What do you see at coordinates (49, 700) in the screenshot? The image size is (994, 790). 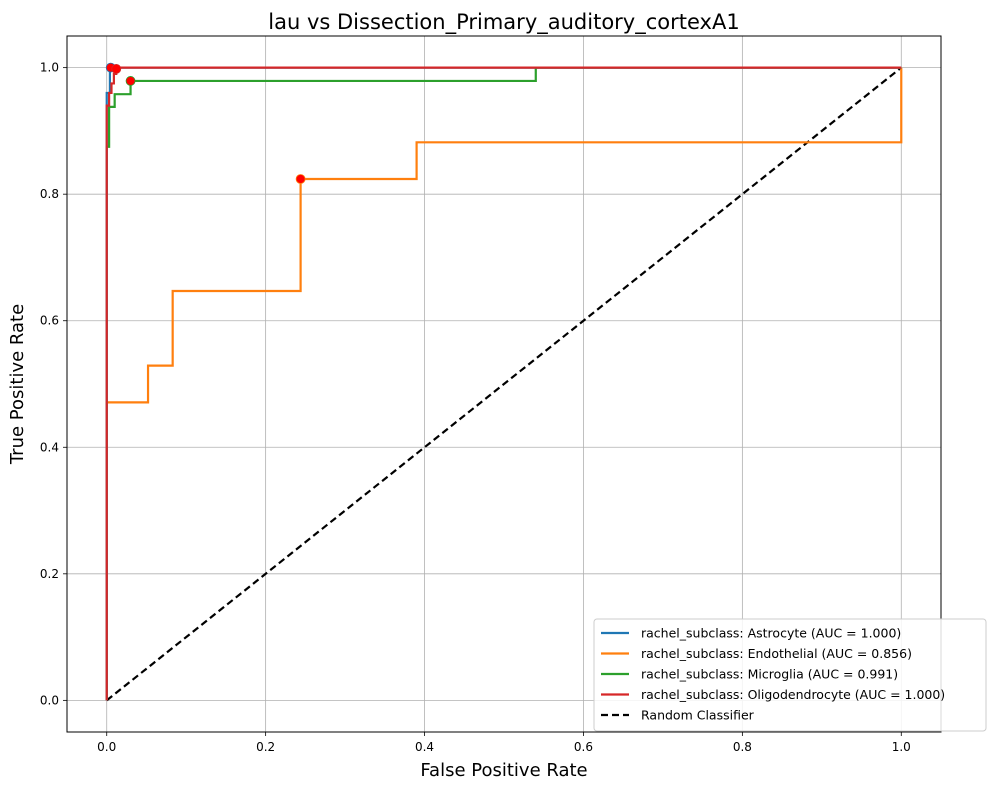 I see `y-tick-label: 0.0` at bounding box center [49, 700].